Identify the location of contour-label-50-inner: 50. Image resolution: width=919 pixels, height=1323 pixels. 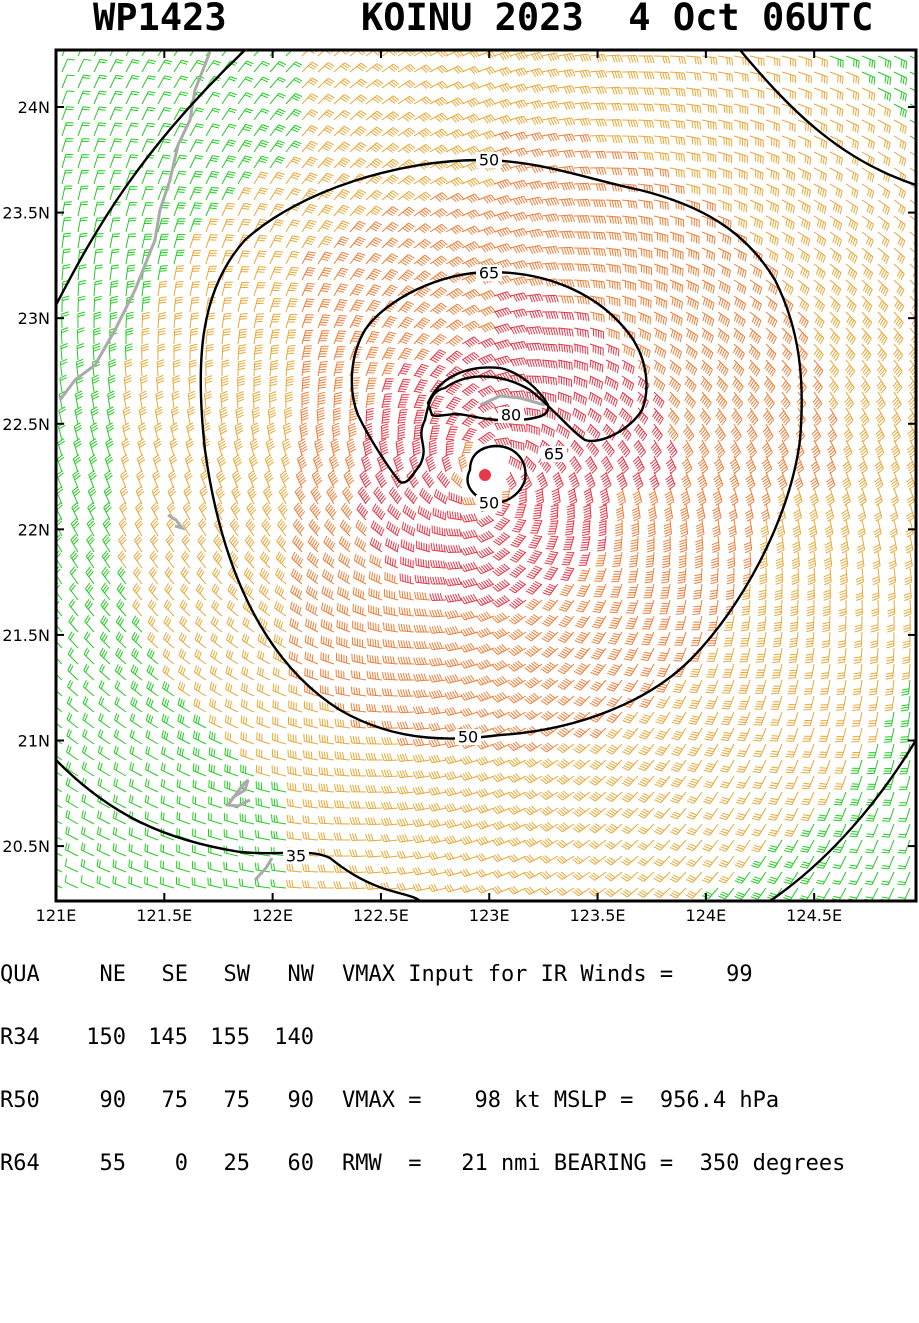
(489, 503).